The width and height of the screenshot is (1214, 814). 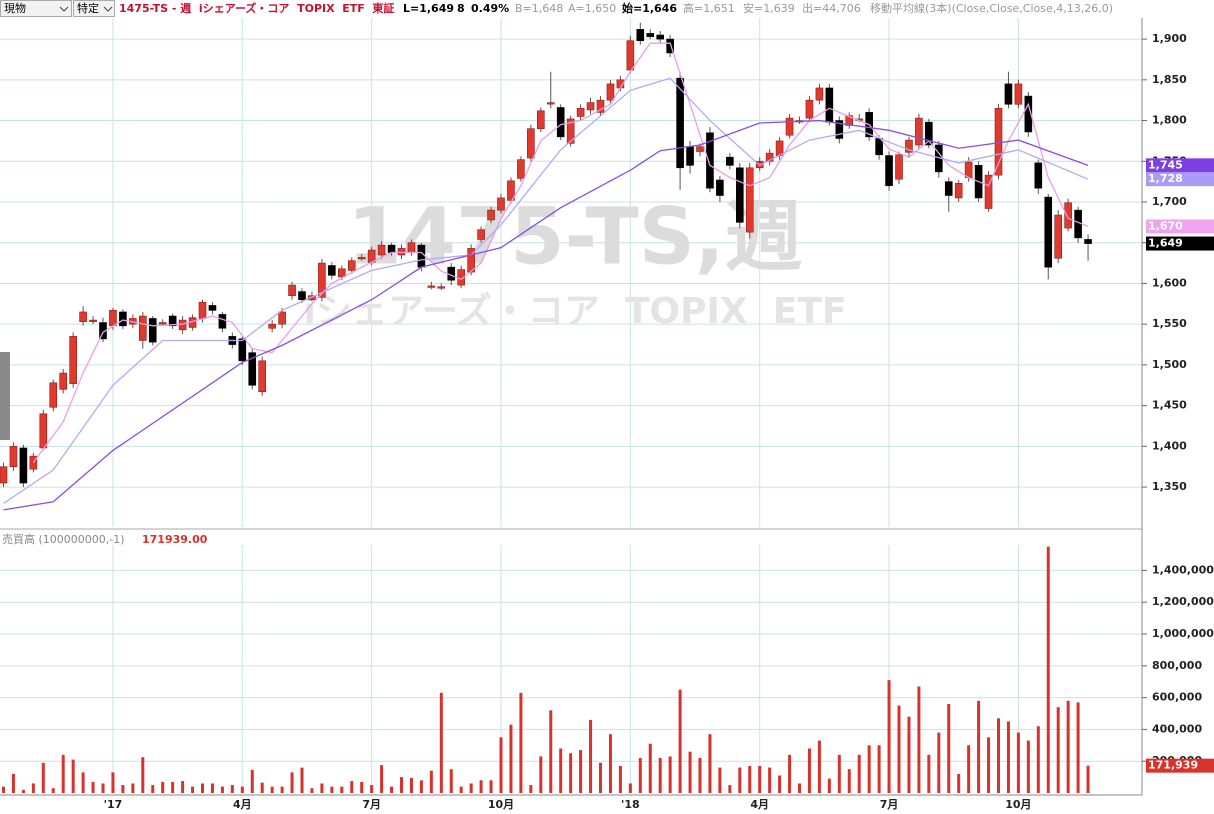 What do you see at coordinates (1169, 201) in the screenshot?
I see `y-tick-label: 1,700` at bounding box center [1169, 201].